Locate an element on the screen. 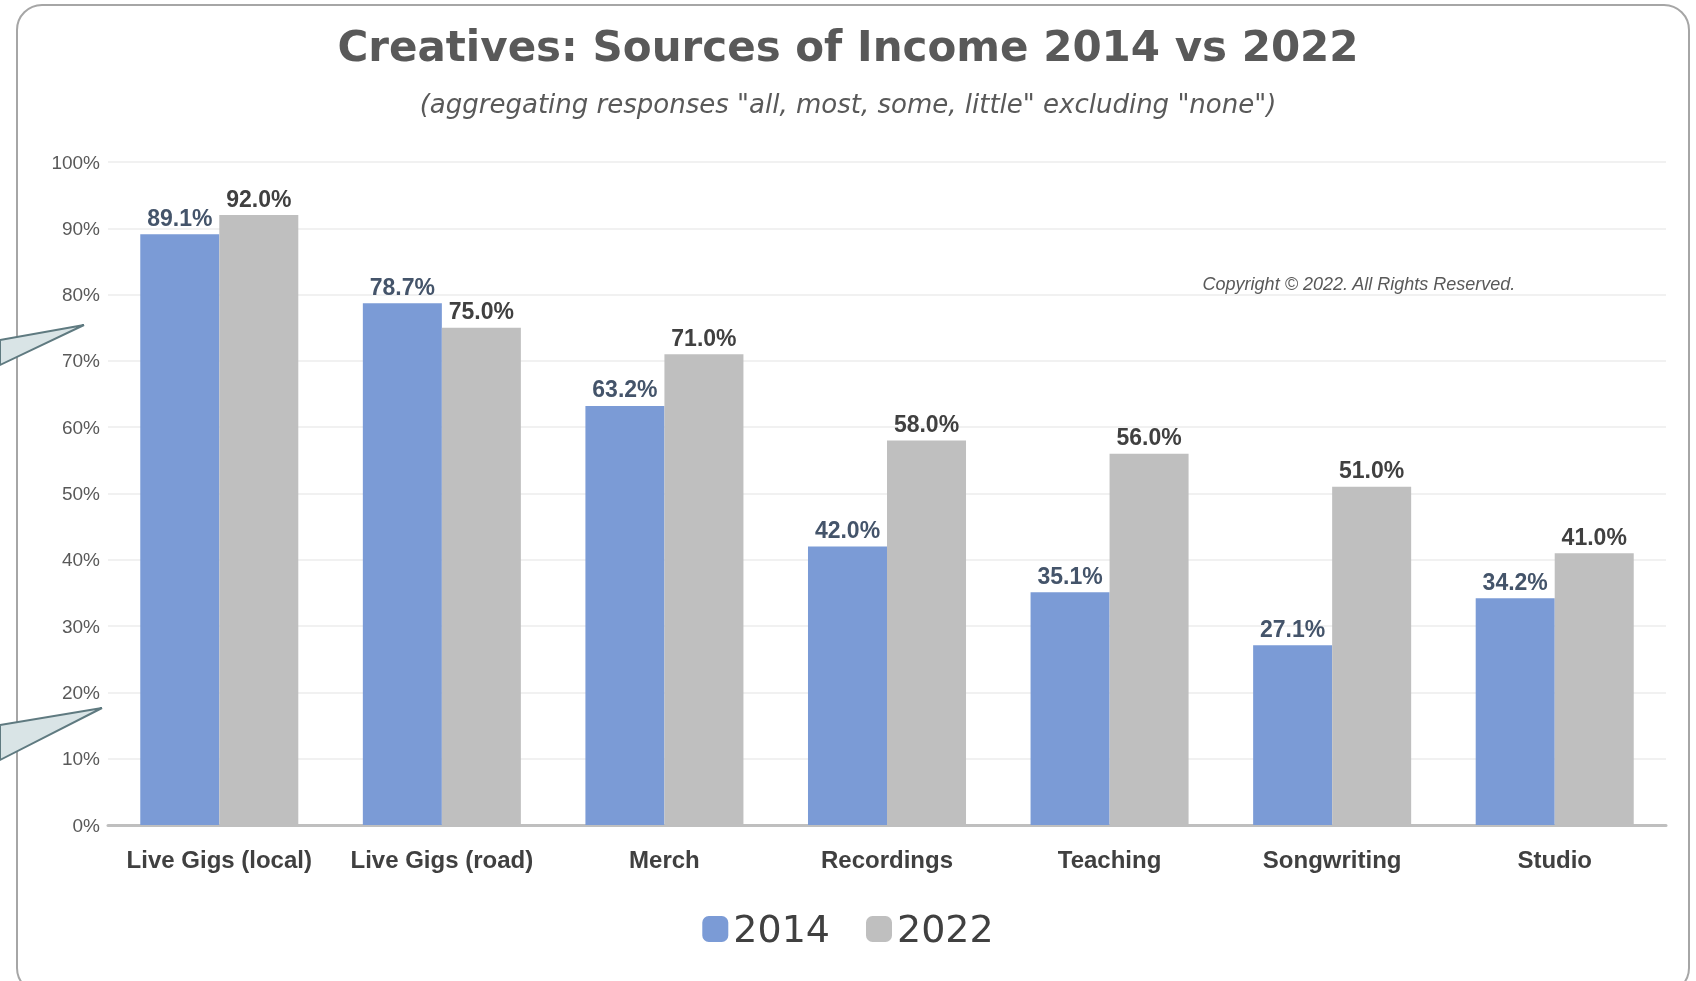  chart-subtitle: (aggregating responses "all, most, some, little" excluding "none") is located at coordinates (848, 104).